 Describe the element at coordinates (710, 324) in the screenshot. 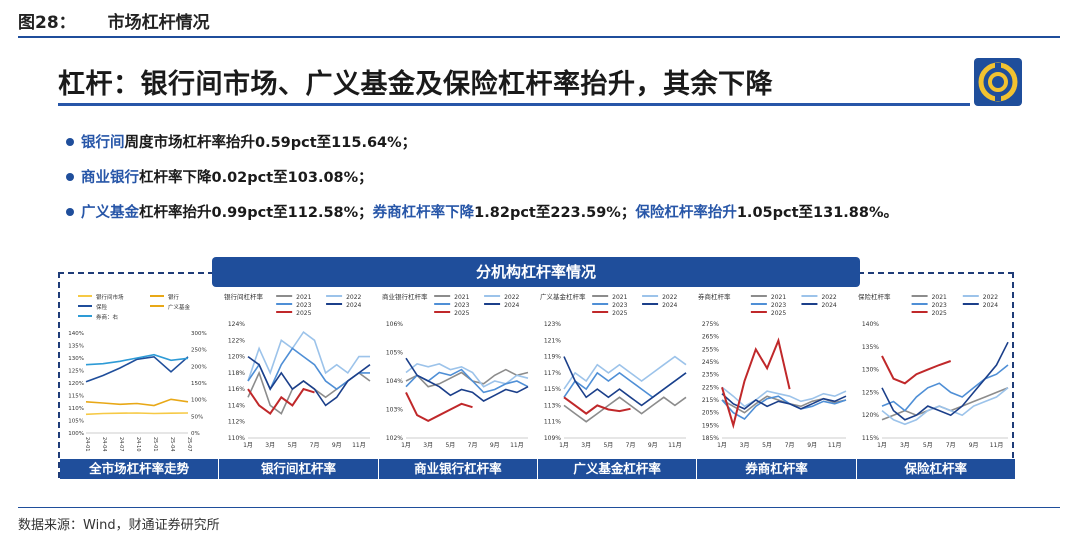

I see `y-tick-label: 275%` at that location.